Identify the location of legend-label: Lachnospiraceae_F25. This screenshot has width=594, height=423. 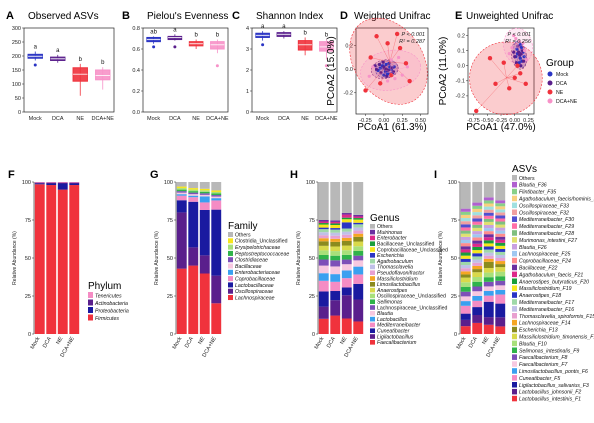
(544, 255).